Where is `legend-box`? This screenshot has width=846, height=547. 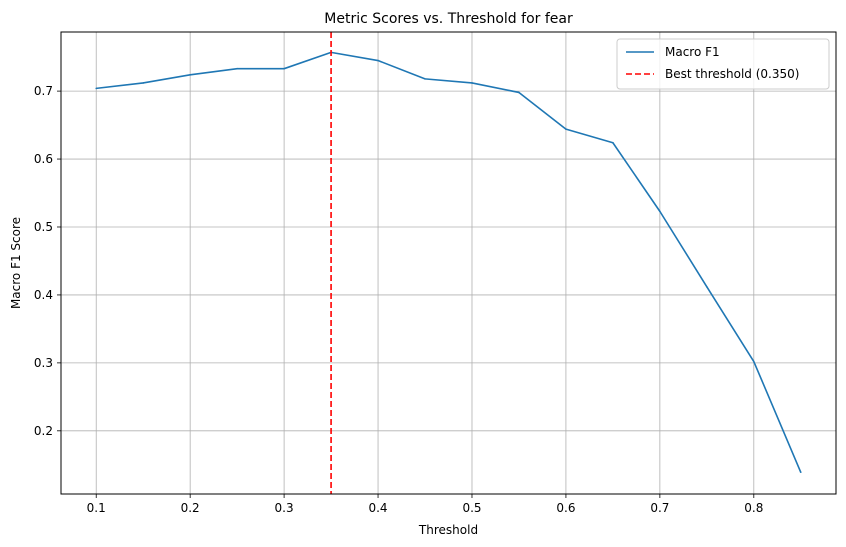 legend-box is located at coordinates (723, 64).